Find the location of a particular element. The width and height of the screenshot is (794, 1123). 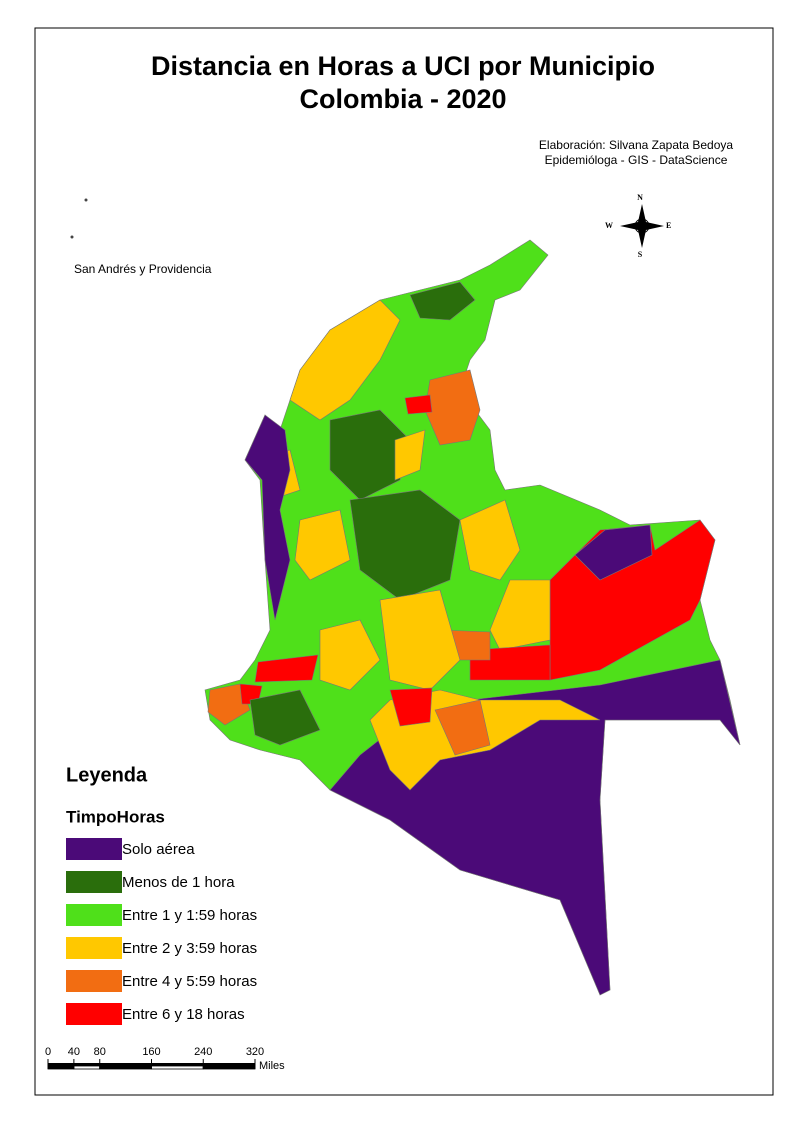

scale-tick-label: 240 is located at coordinates (203, 1052).